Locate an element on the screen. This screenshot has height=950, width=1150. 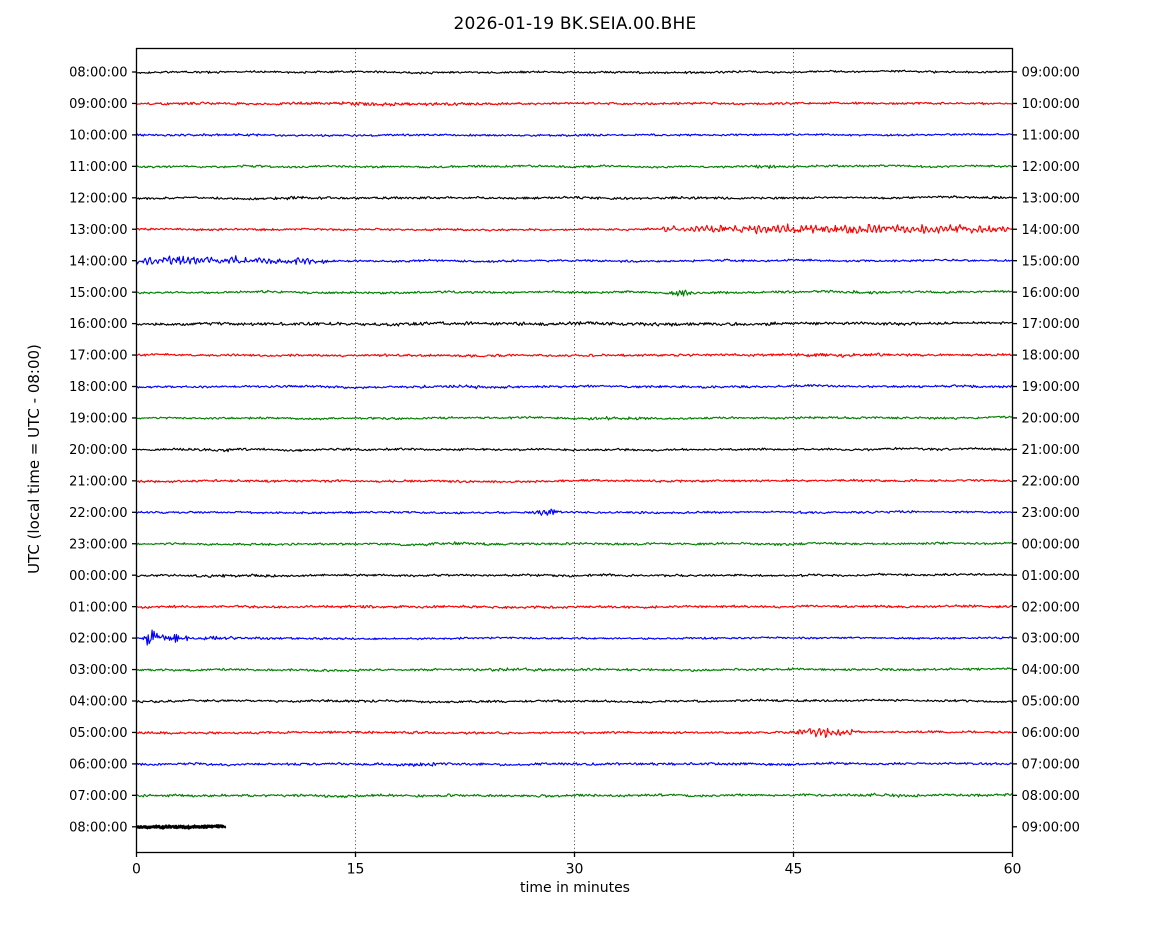
y-tick-label-right: 04:00:00 is located at coordinates (1051, 670).